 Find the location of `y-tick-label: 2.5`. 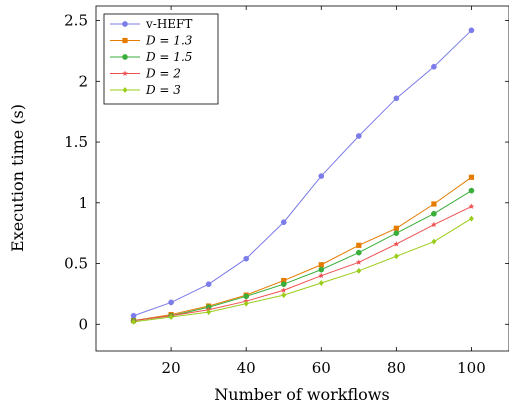

y-tick-label: 2.5 is located at coordinates (76, 21).